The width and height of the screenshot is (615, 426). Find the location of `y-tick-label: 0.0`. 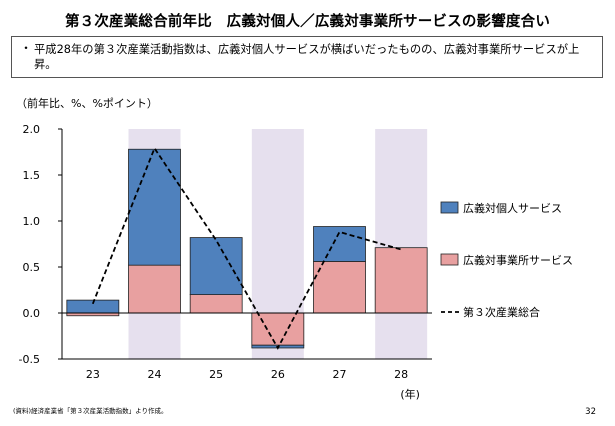

y-tick-label: 0.0 is located at coordinates (32, 313).